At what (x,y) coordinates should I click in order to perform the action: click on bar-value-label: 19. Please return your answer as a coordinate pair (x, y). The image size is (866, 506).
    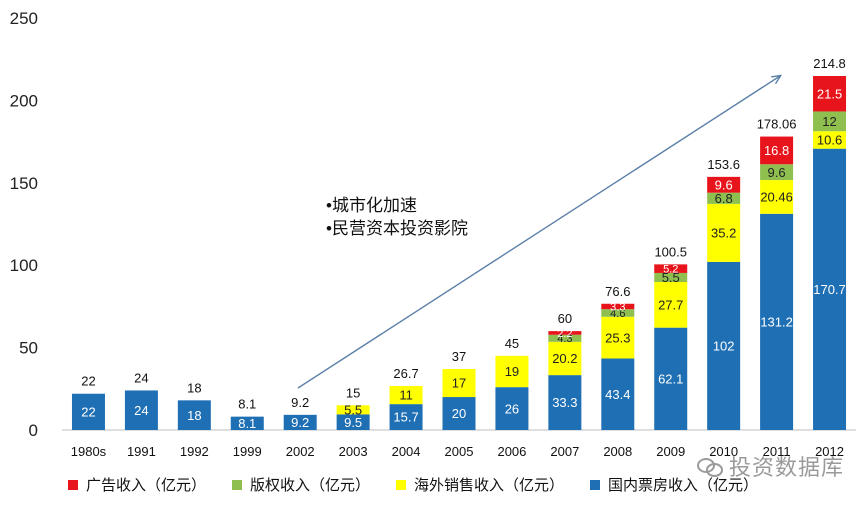
    Looking at the image, I should click on (512, 371).